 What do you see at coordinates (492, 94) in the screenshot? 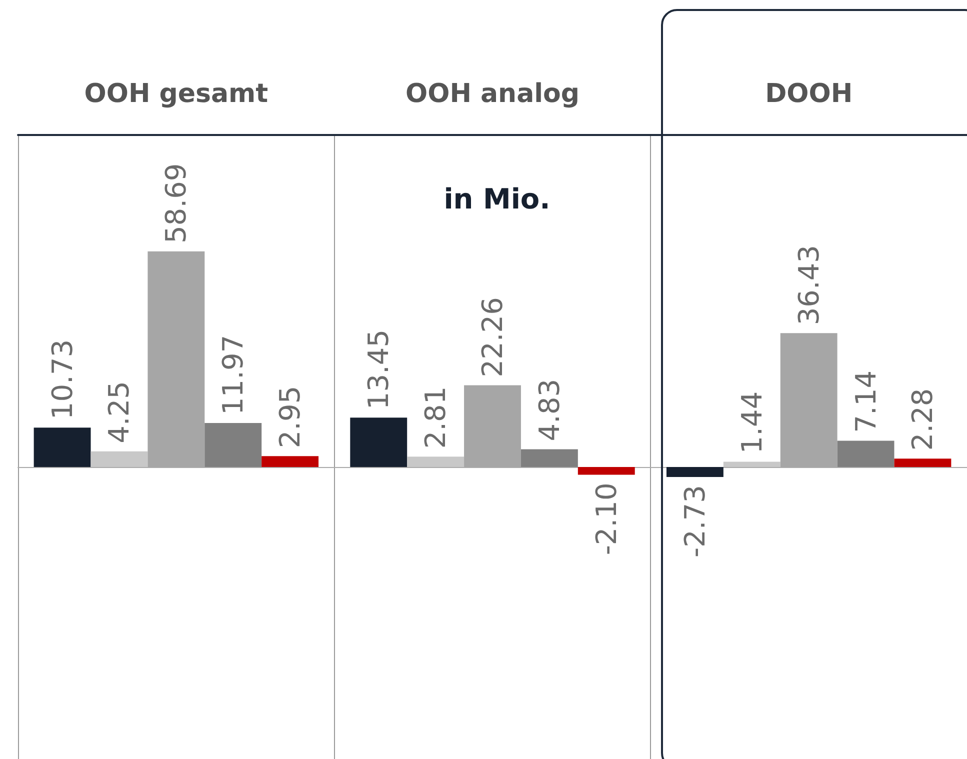
I see `x-tick-label: OOH analog` at bounding box center [492, 94].